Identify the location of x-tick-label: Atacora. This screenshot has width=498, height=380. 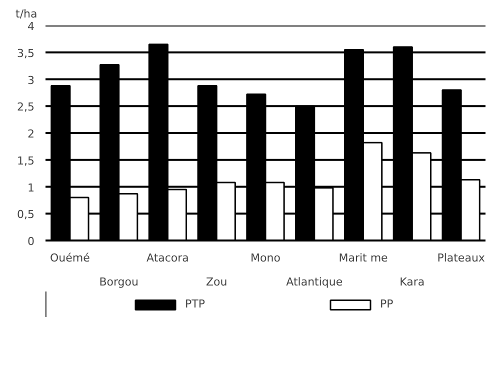
(167, 258).